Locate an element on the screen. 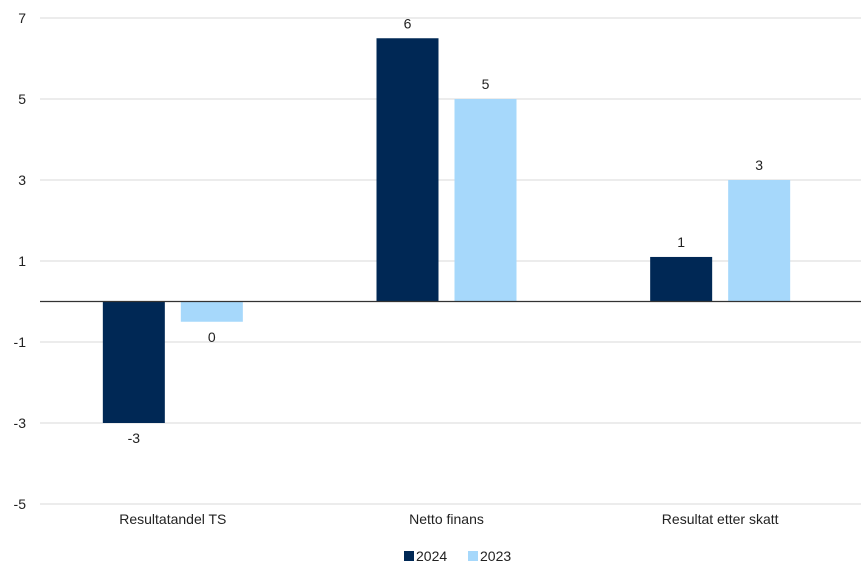 The image size is (861, 568). data-label: 6 is located at coordinates (408, 23).